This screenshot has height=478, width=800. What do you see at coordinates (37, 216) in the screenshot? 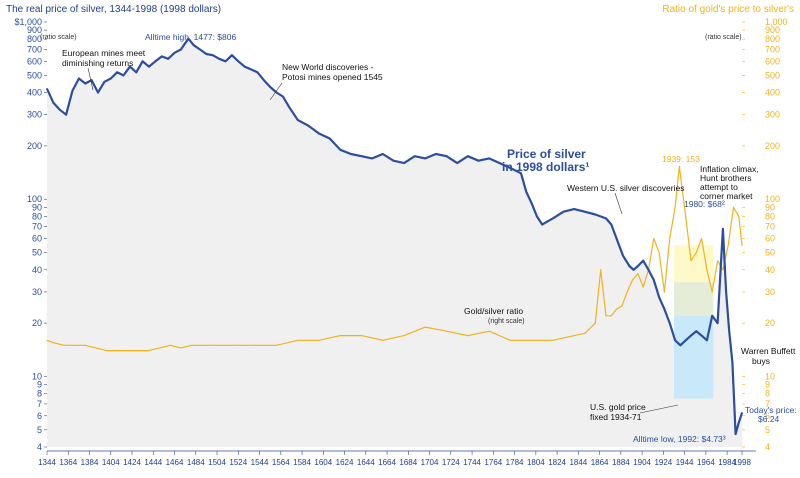
I see `y-tick-label-left: 80` at bounding box center [37, 216].